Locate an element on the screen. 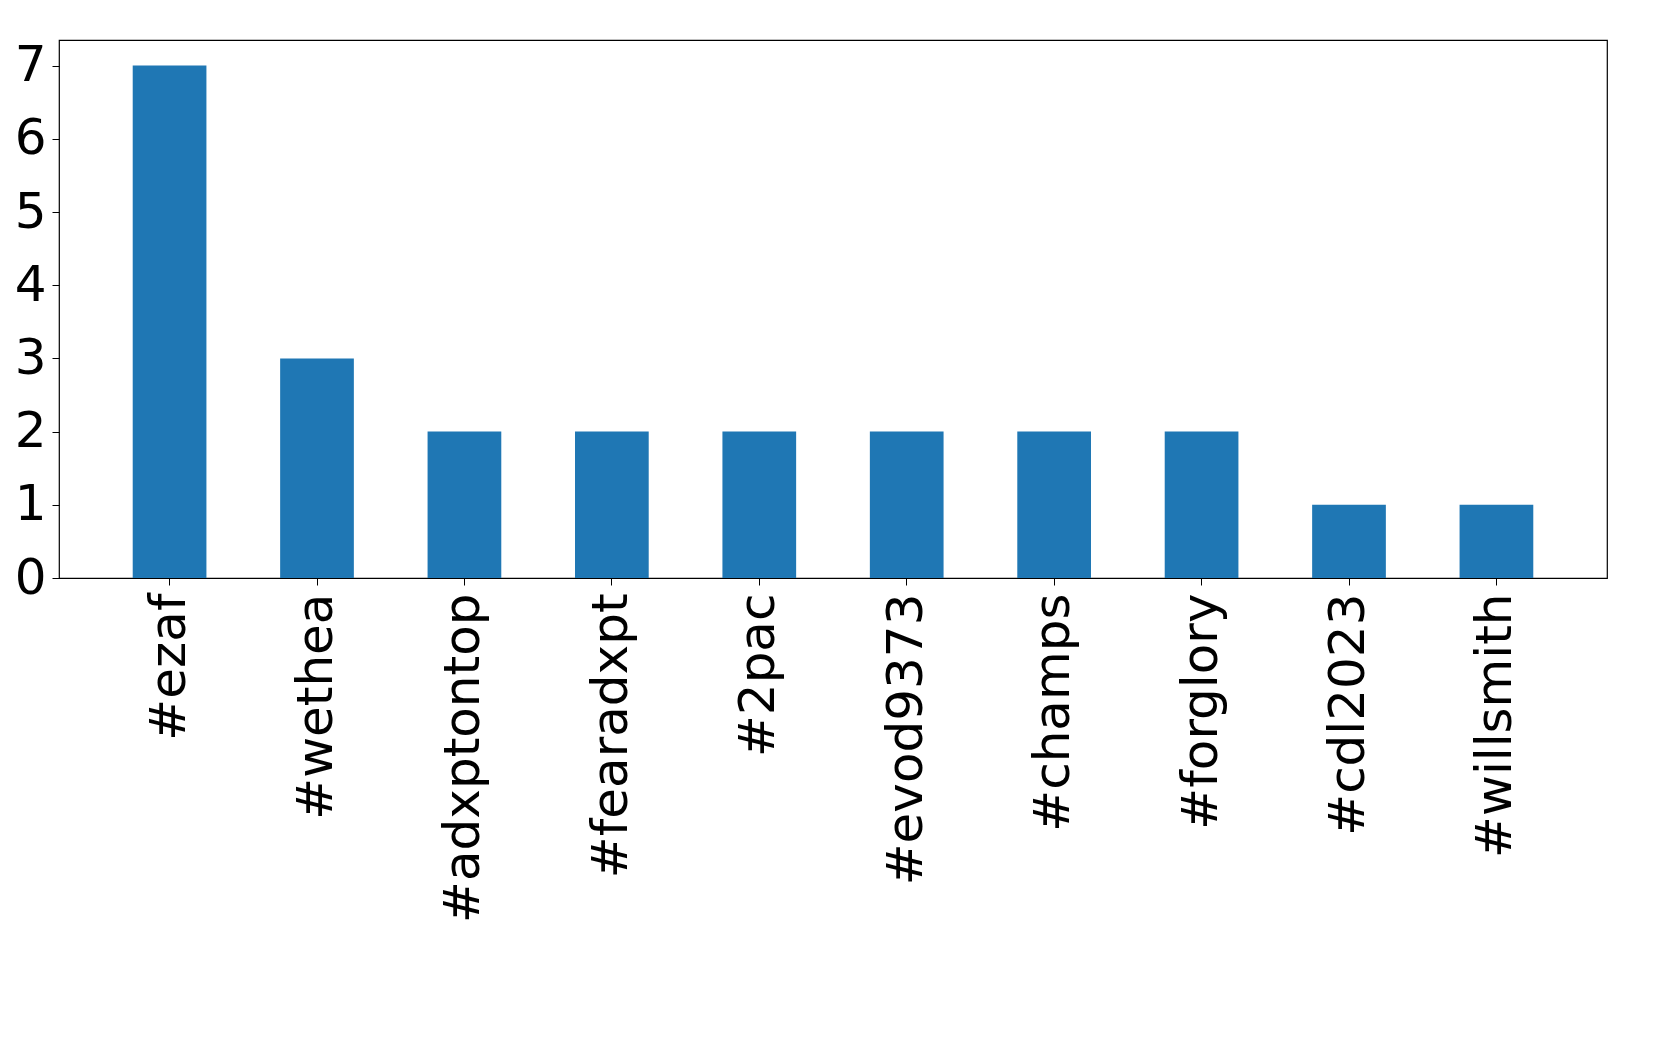  y-tick-label: 0 is located at coordinates (30, 576).